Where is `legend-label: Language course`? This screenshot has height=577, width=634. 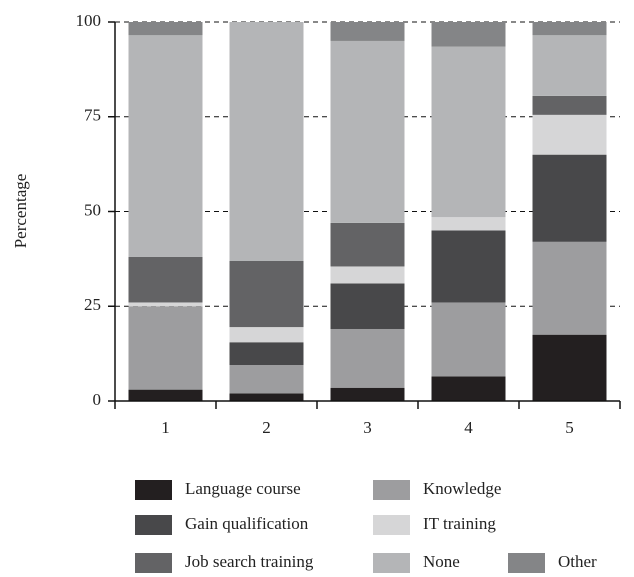 legend-label: Language course is located at coordinates (243, 488).